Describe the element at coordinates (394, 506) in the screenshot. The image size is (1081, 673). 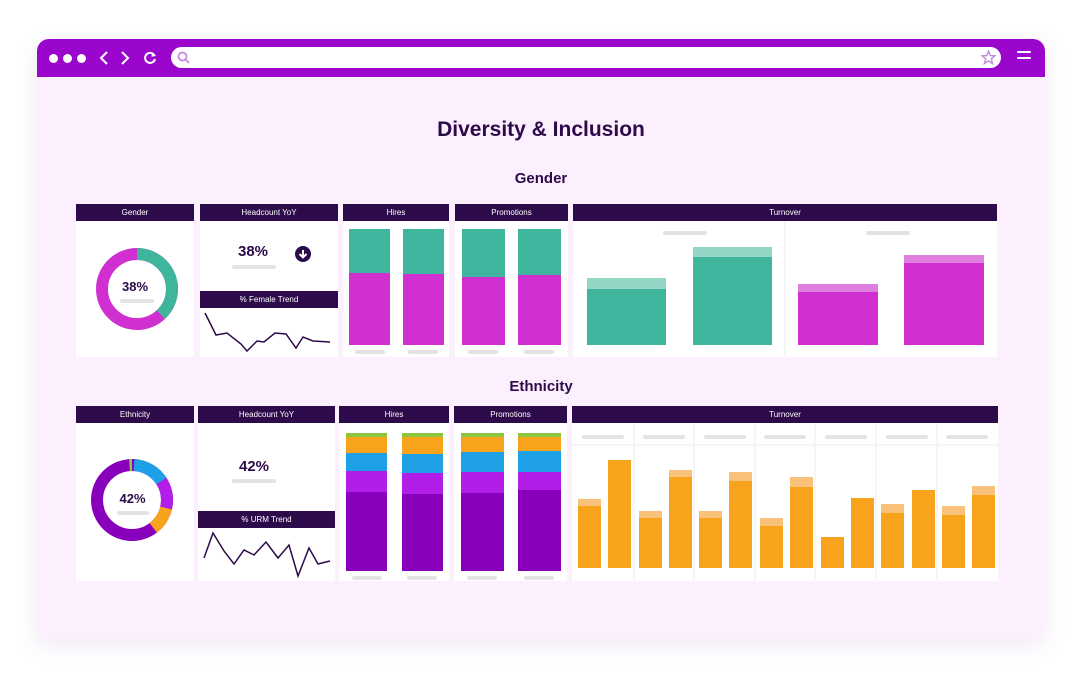
I see `ethnicity-hires-chart` at that location.